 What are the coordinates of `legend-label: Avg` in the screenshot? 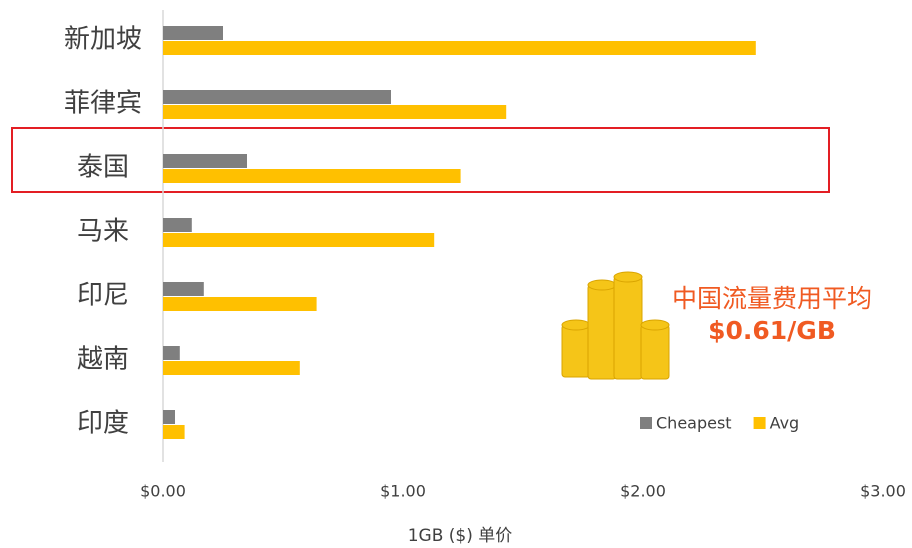 It's located at (785, 423).